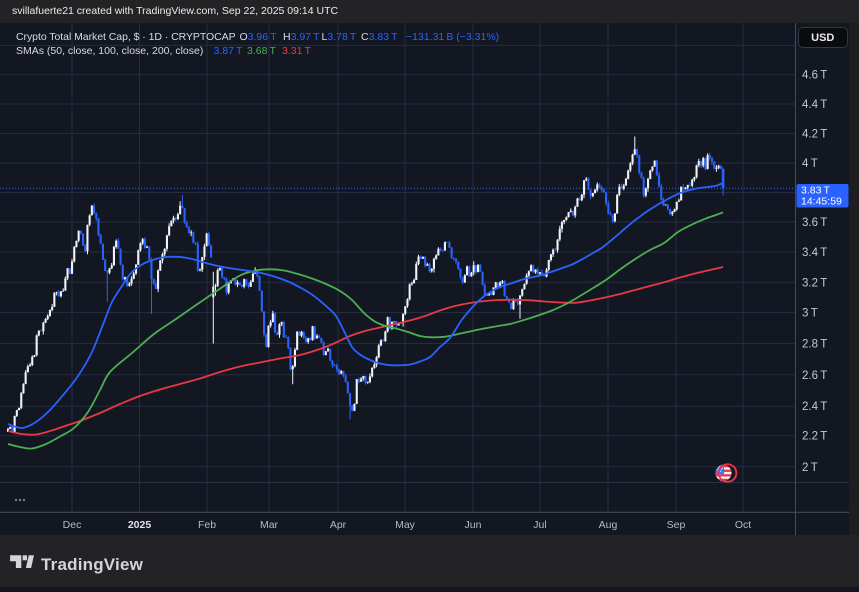 The height and width of the screenshot is (592, 859). I want to click on svg-text: 2025, so click(140, 525).